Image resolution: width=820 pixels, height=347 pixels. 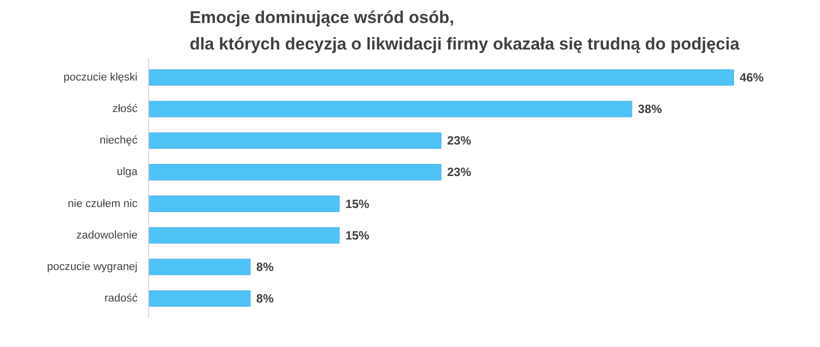 I want to click on y-tick-label: nie czułem nic, so click(x=103, y=204).